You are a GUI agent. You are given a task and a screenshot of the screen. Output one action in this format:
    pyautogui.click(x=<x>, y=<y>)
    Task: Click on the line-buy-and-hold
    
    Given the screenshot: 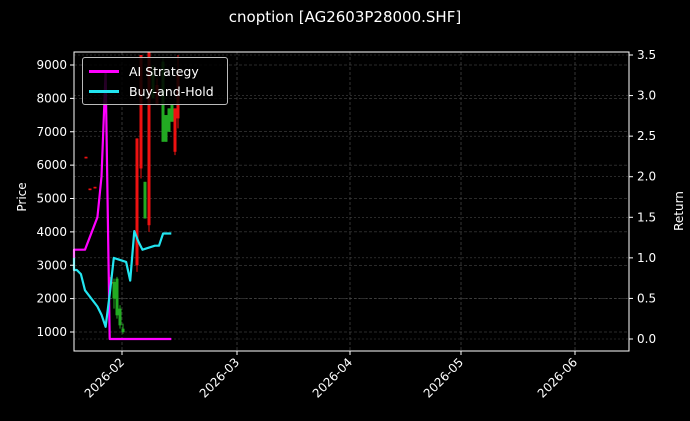 What is the action you would take?
    pyautogui.click(x=122, y=279)
    